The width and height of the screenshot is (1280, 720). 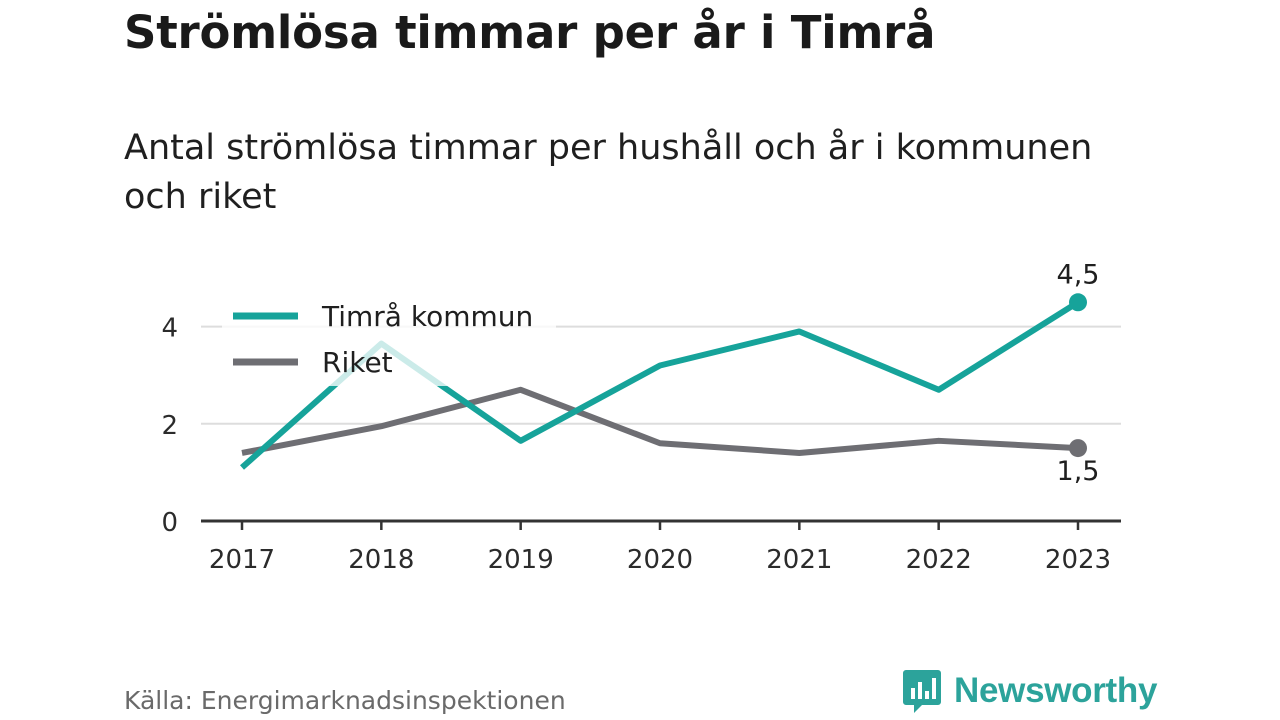 I want to click on x-tick-label: 2020, so click(x=660, y=560).